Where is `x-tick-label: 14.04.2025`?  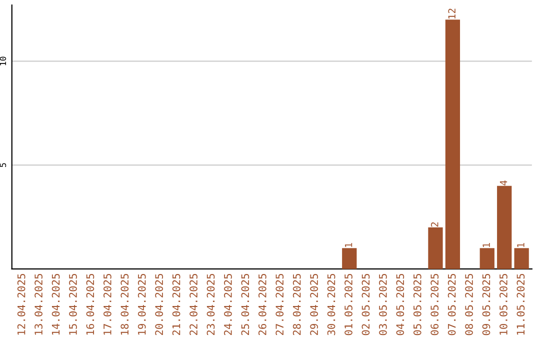
x-tick-label: 14.04.2025 is located at coordinates (56, 304).